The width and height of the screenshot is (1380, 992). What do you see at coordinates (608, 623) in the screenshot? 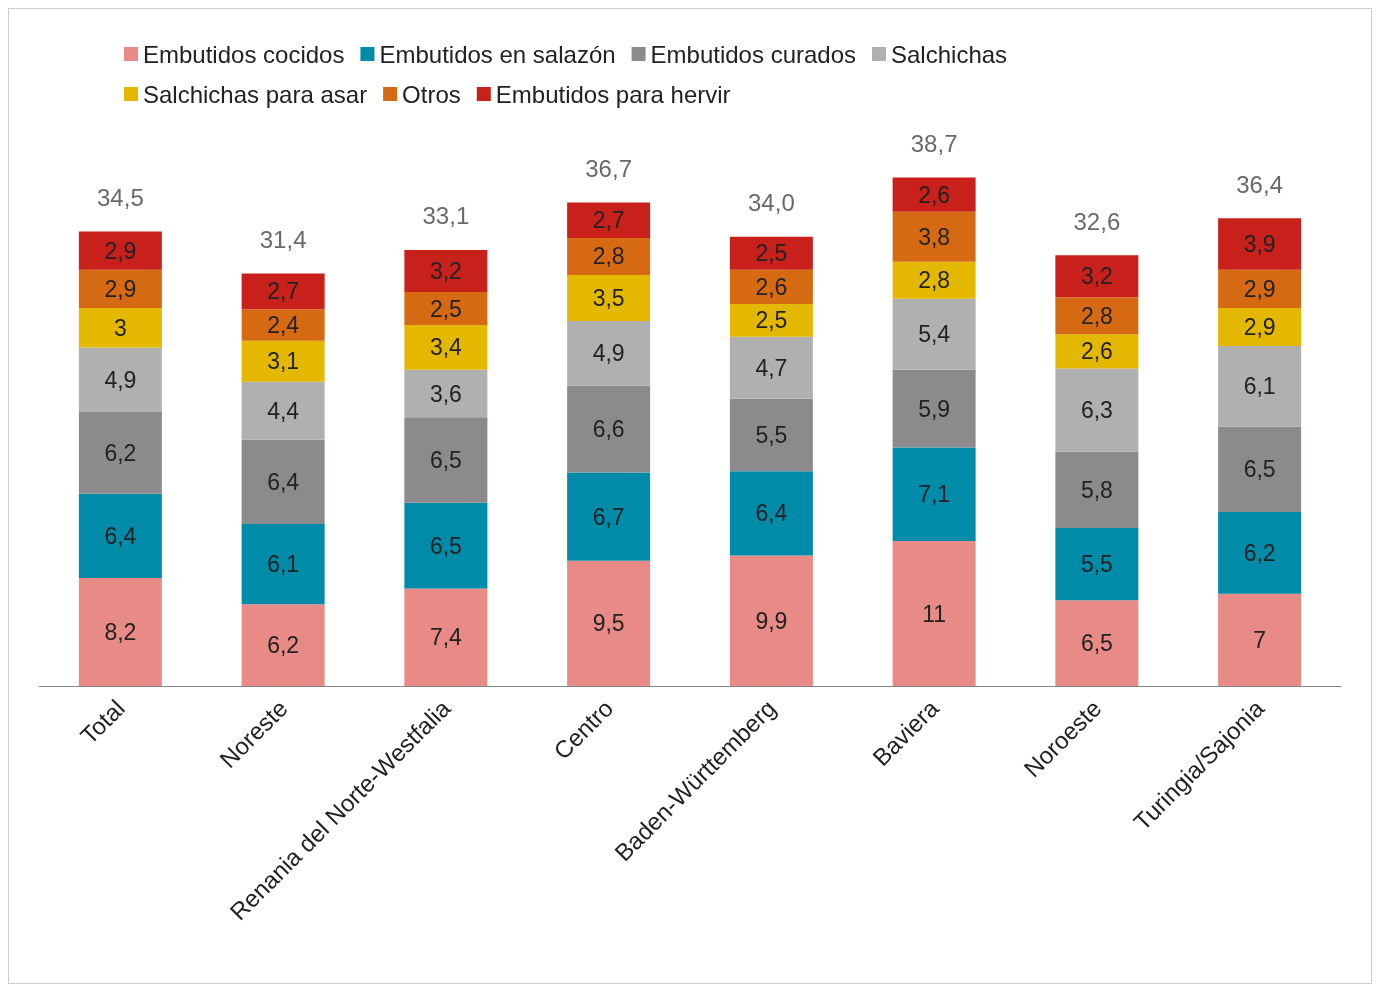
I see `data-label: 9,5` at bounding box center [608, 623].